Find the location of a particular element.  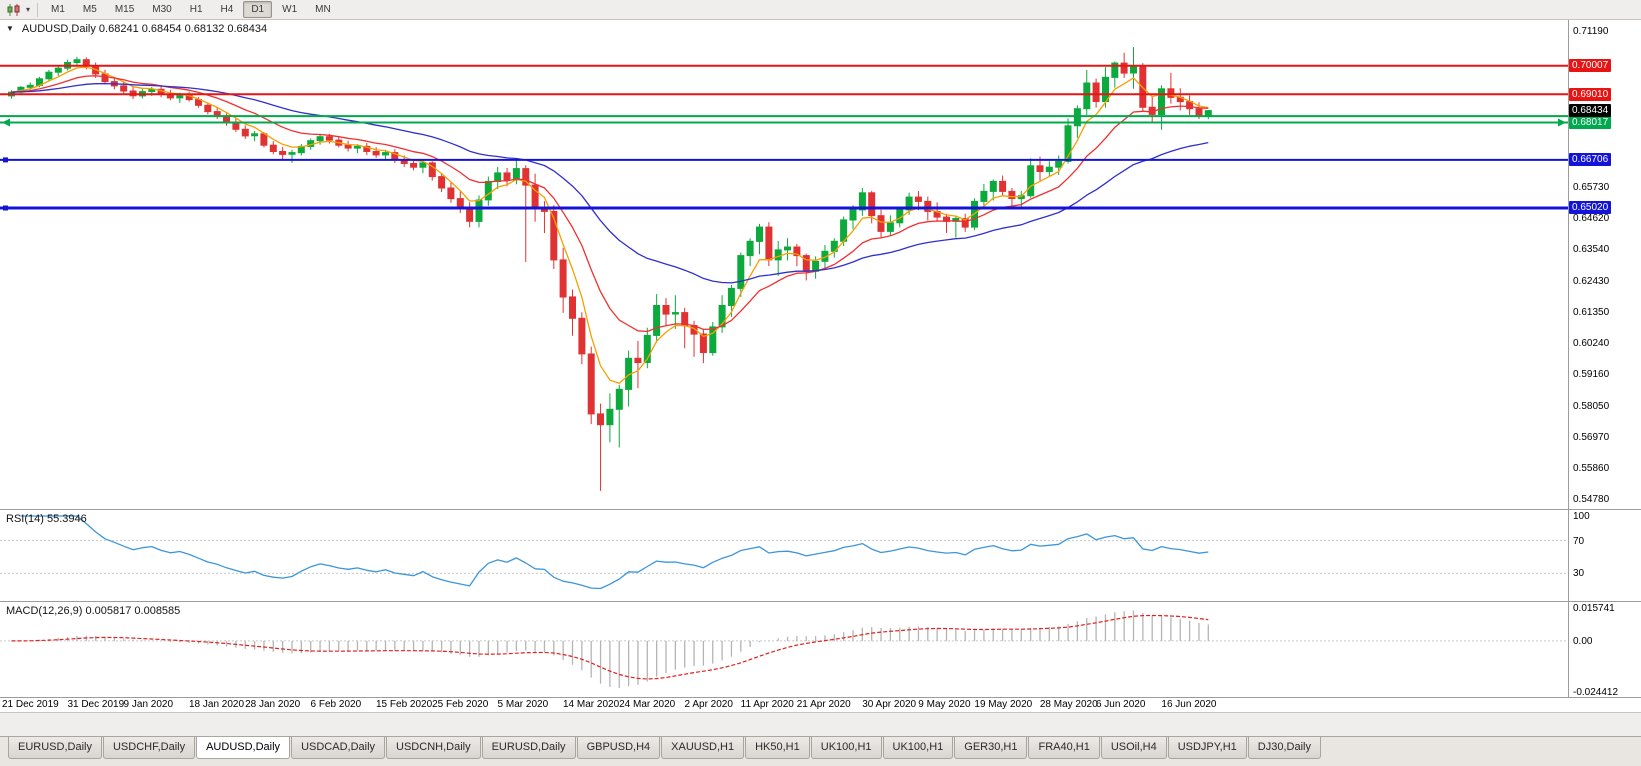

price-level-badge: 0.68017 is located at coordinates (1590, 122).